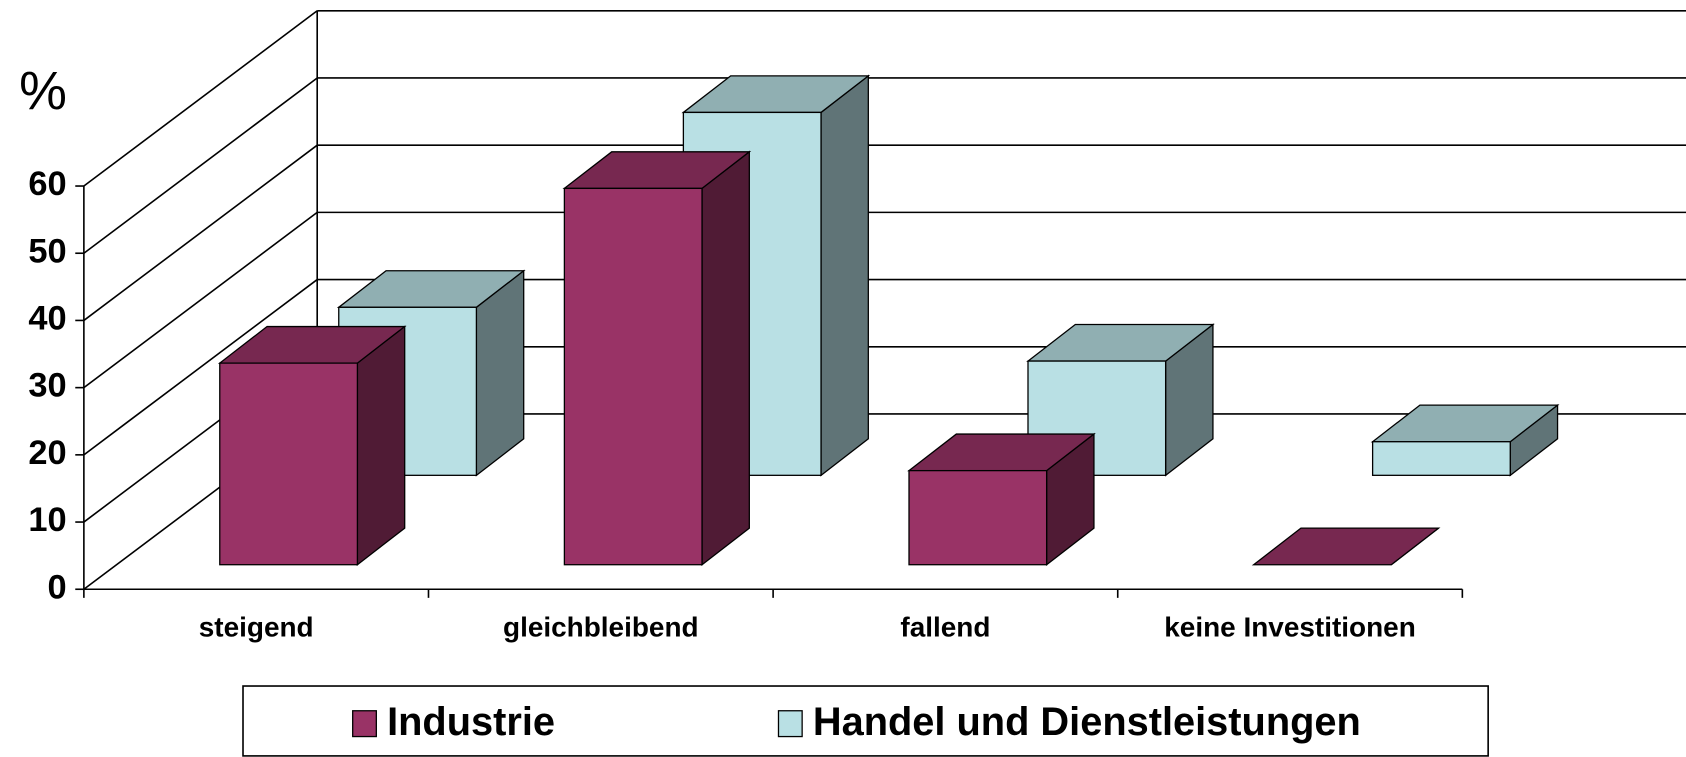 This screenshot has width=1686, height=757. I want to click on legend-label: Handel und Dienstleistungen, so click(1087, 722).